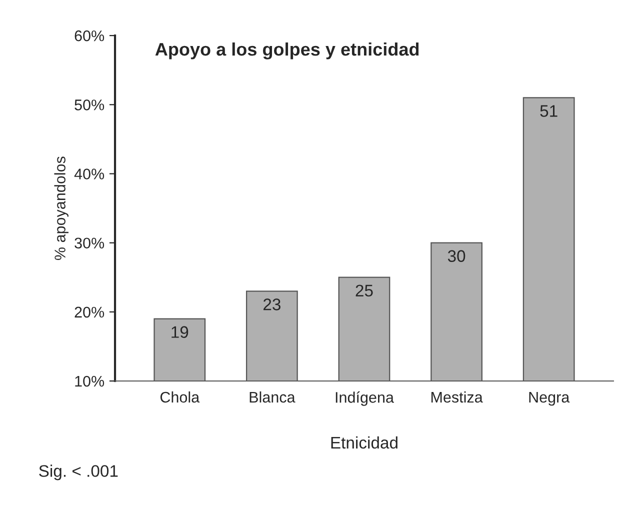 The width and height of the screenshot is (639, 508). Describe the element at coordinates (180, 397) in the screenshot. I see `x-tick-label: Chola` at that location.